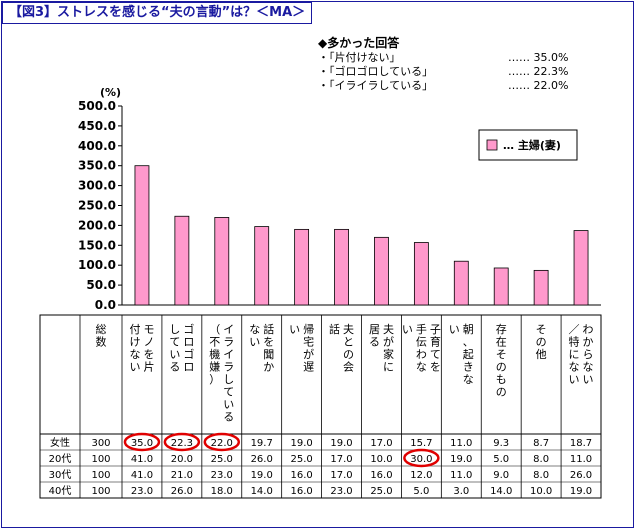 This screenshot has width=637, height=531. I want to click on table-cell: 18.0, so click(222, 491).